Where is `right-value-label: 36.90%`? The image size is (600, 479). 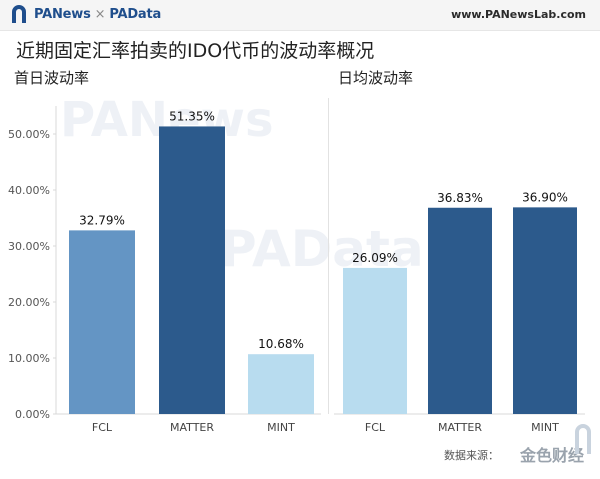
right-value-label: 36.90% is located at coordinates (545, 197).